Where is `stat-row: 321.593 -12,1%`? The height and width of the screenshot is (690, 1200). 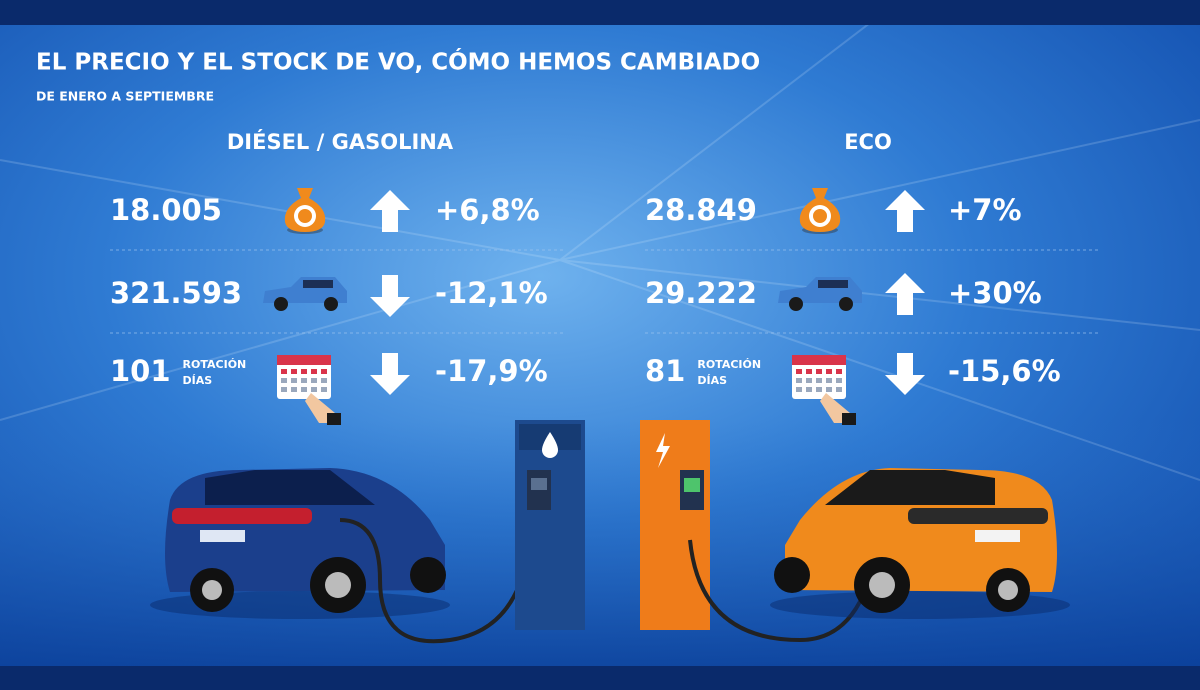 stat-row: 321.593 -12,1% is located at coordinates (337, 304).